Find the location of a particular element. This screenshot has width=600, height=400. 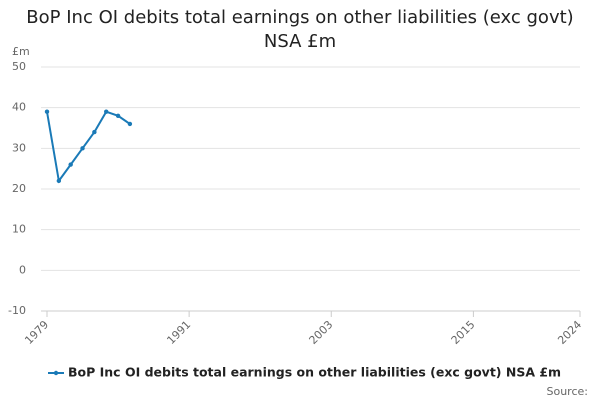

y-tick-label: 0 is located at coordinates (22, 269).